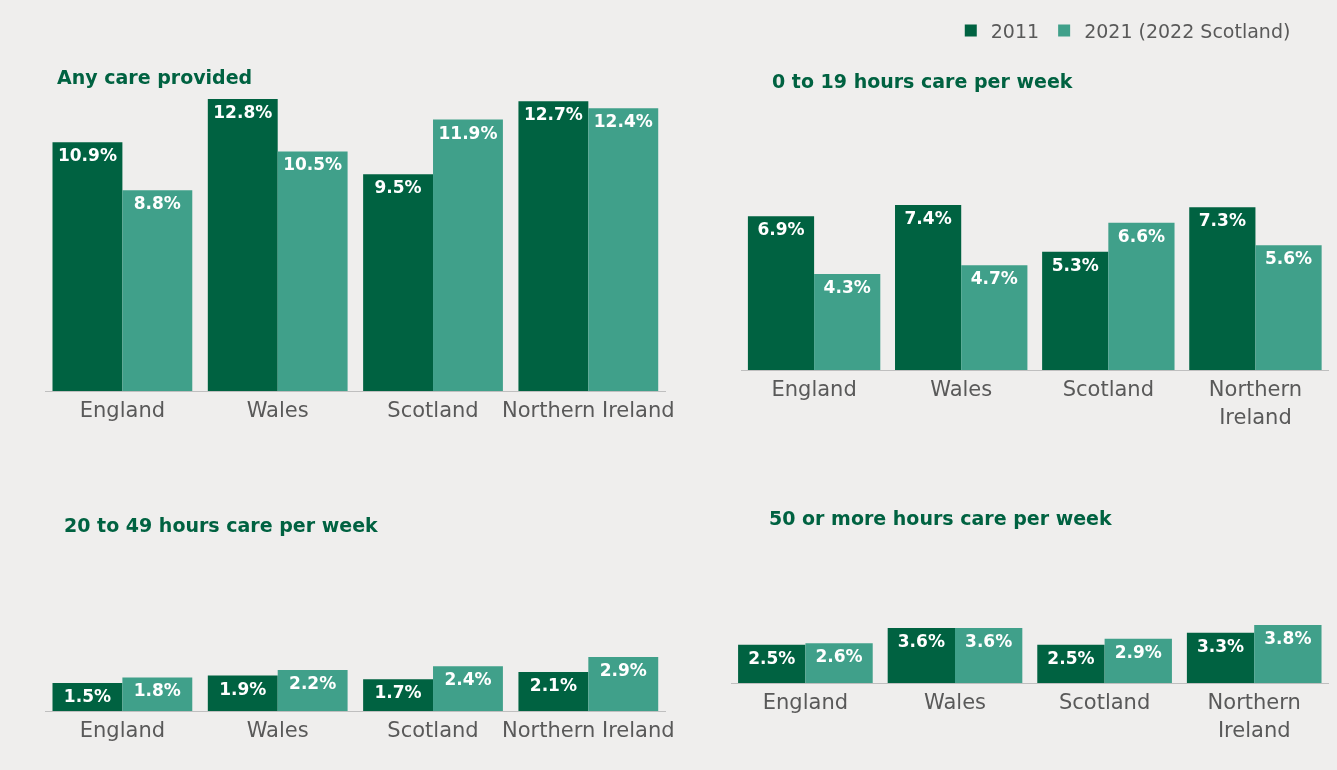 This screenshot has height=770, width=1337. What do you see at coordinates (221, 525) in the screenshot?
I see `chart-title: 20 to 49 hours care per week` at bounding box center [221, 525].